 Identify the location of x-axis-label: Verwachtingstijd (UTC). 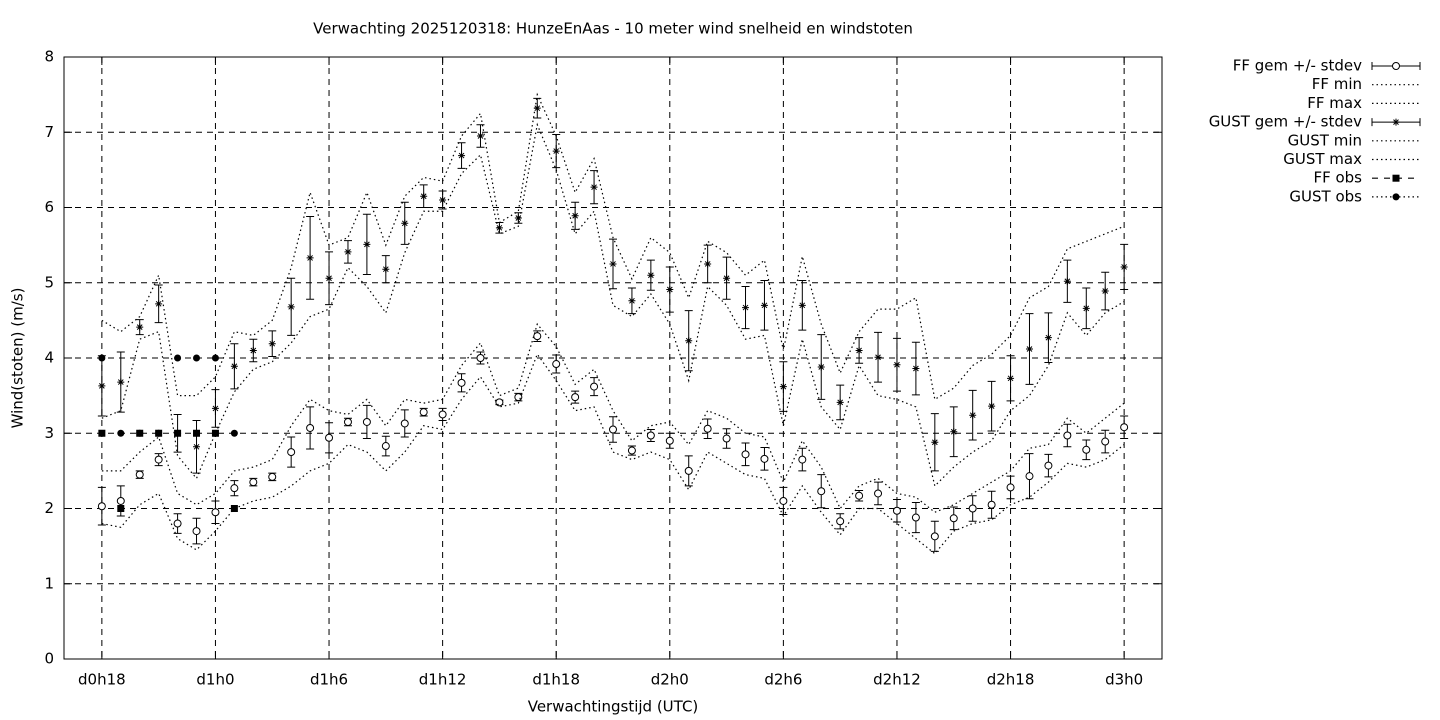
(613, 707).